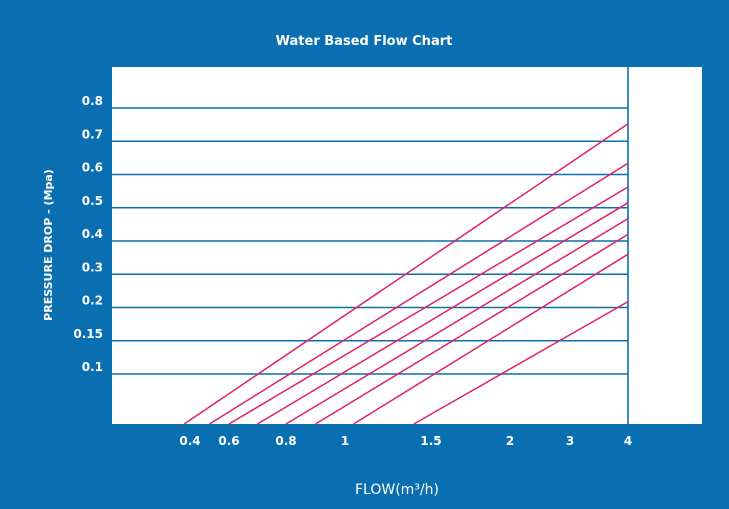 The image size is (729, 509). I want to click on y-tick-0.4: 0.4, so click(92, 234).